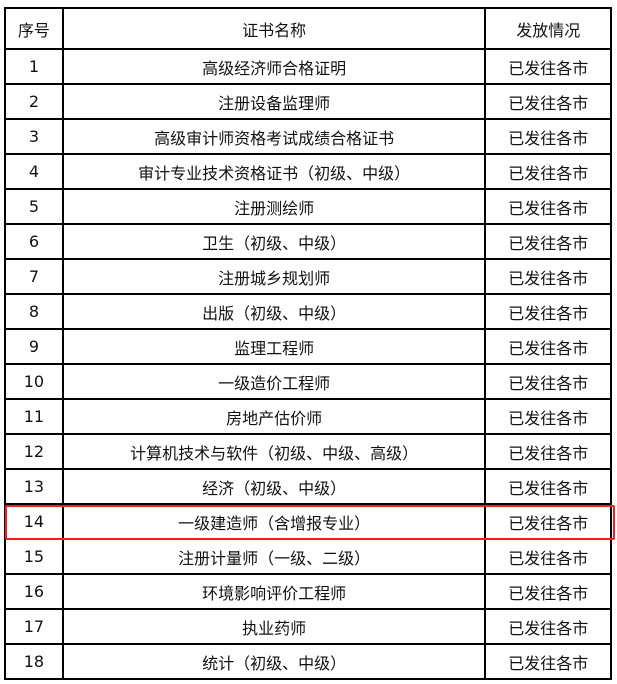 The width and height of the screenshot is (617, 684). I want to click on table-row: 8 出版（初级、中级） 已发往各市, so click(308, 311).